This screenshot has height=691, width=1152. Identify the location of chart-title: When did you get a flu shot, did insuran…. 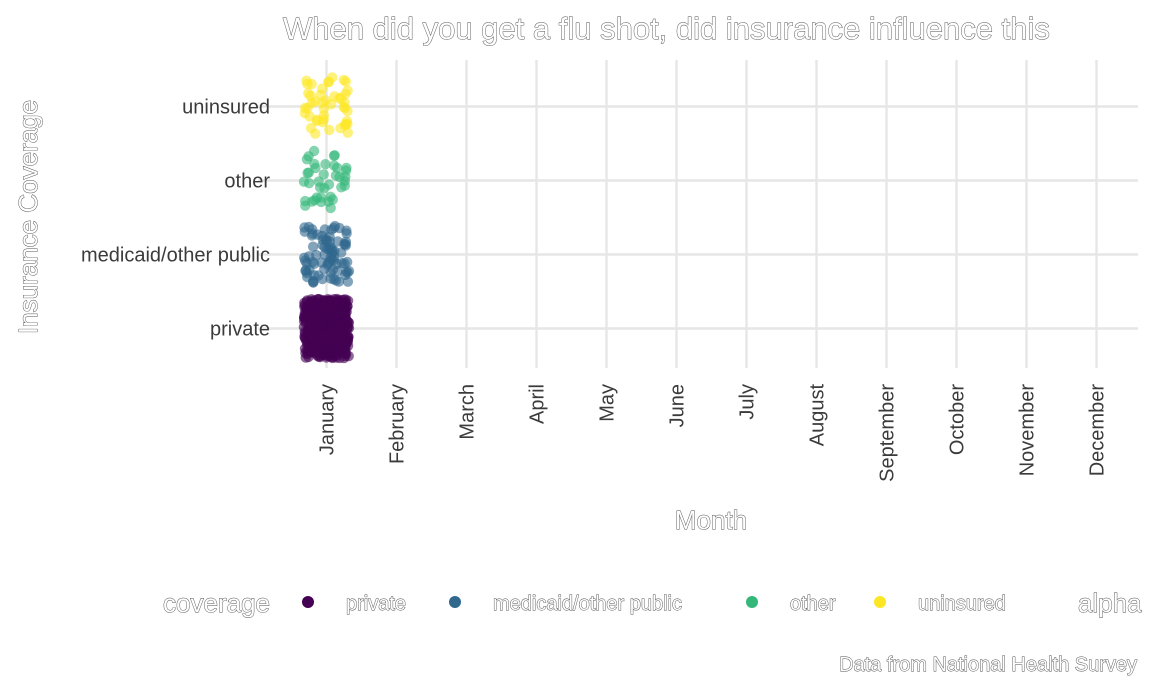
(666, 28).